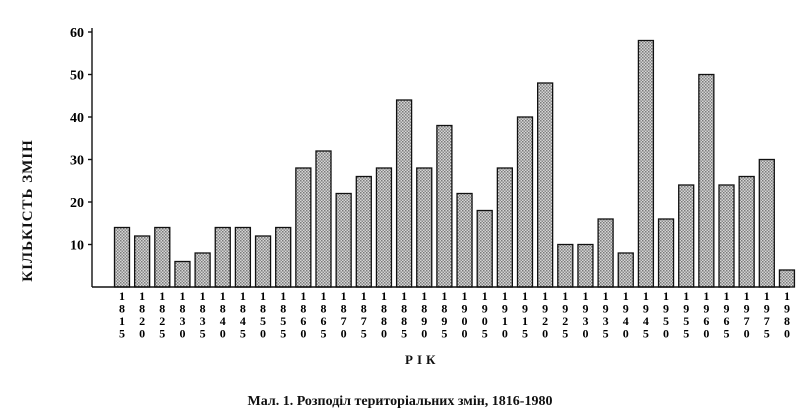 This screenshot has height=420, width=800. What do you see at coordinates (787, 278) in the screenshot?
I see `bar-1980` at bounding box center [787, 278].